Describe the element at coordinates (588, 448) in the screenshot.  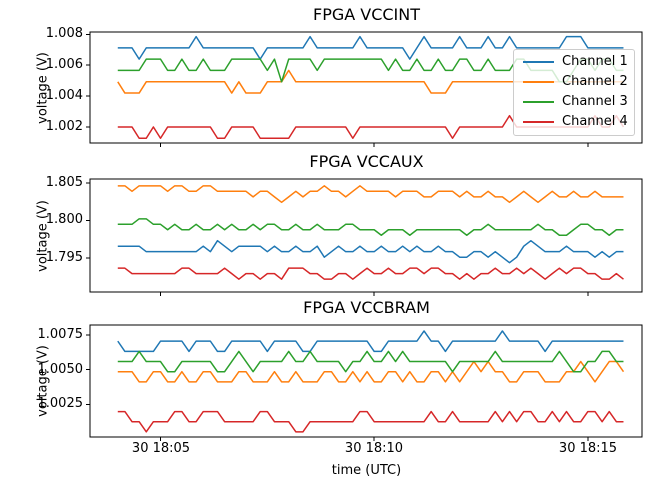
I see `x-tick-label-1815: 30 18:15` at that location.